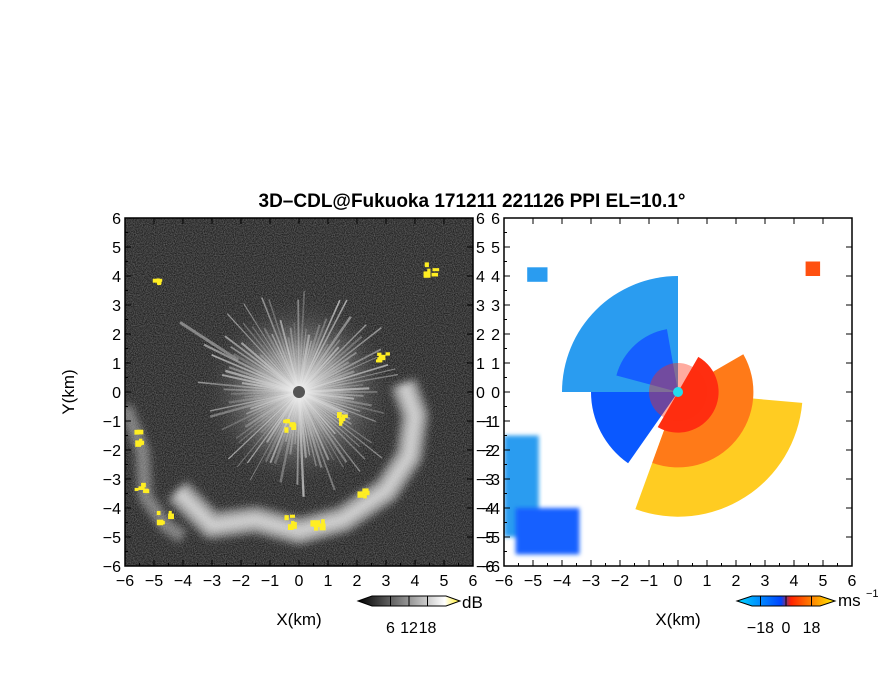 This screenshot has width=880, height=680. Describe the element at coordinates (480, 219) in the screenshot. I see `y-tick-label-right: 6` at that location.